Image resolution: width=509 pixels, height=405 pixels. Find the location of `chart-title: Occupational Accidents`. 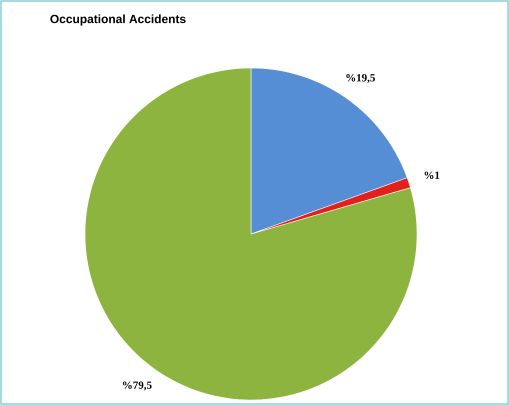

chart-title: Occupational Accidents is located at coordinates (118, 20).